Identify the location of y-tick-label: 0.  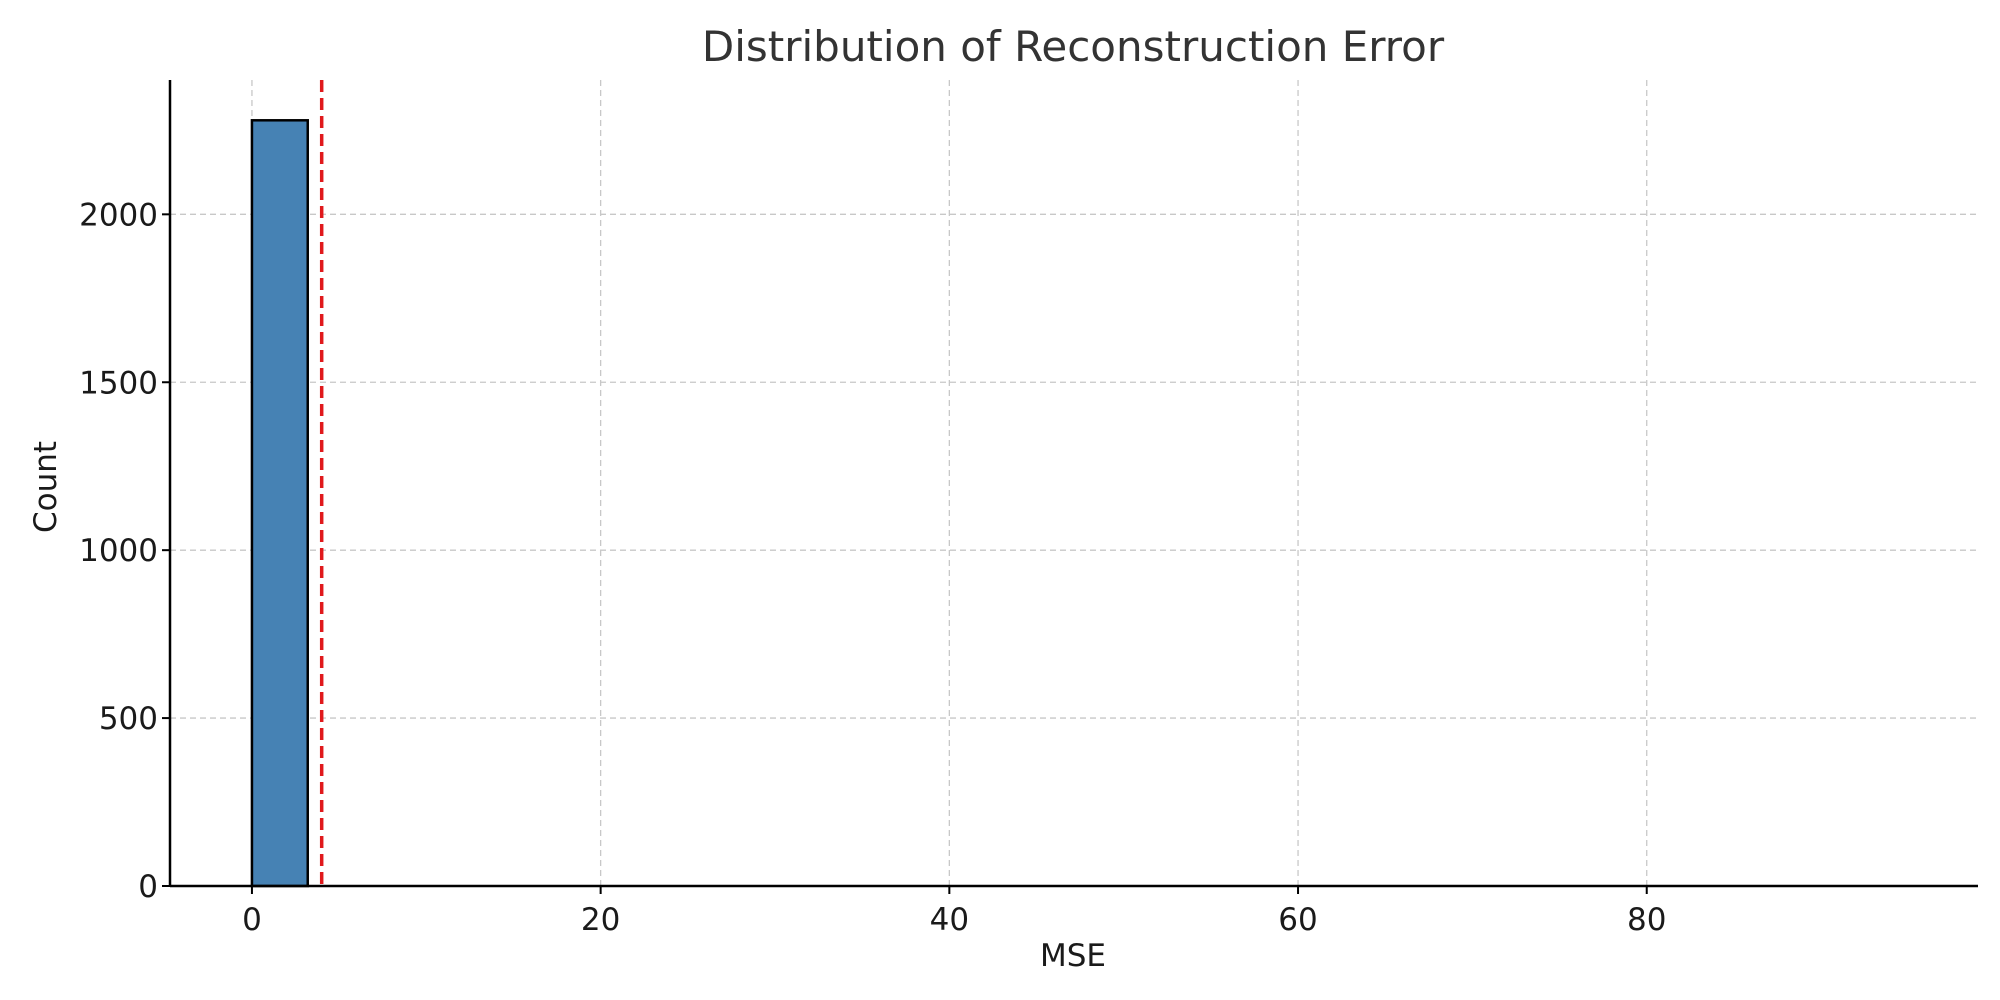
(148, 887).